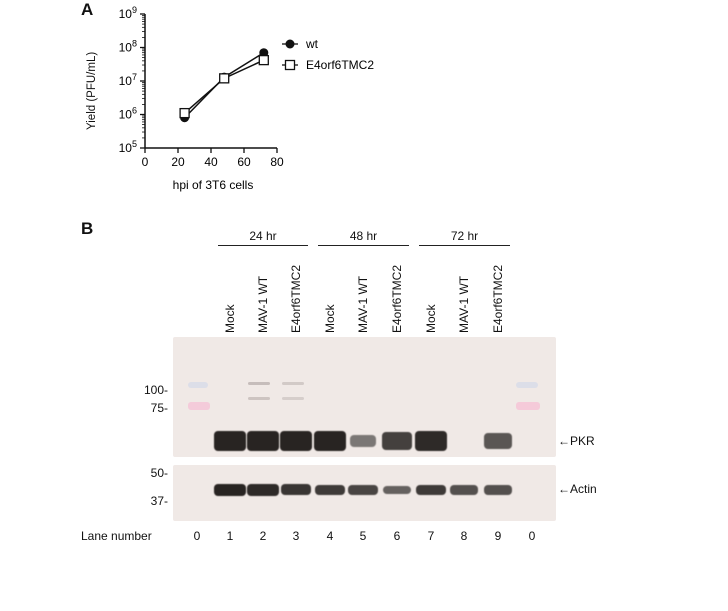 The image size is (728, 611). Describe the element at coordinates (159, 501) in the screenshot. I see `mw-marker-37: 37-` at that location.